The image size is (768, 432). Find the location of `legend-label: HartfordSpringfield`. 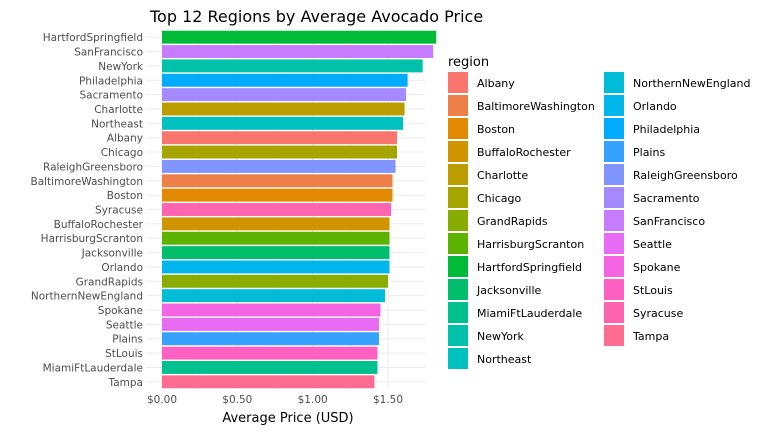

legend-label: HartfordSpringfield is located at coordinates (529, 267).